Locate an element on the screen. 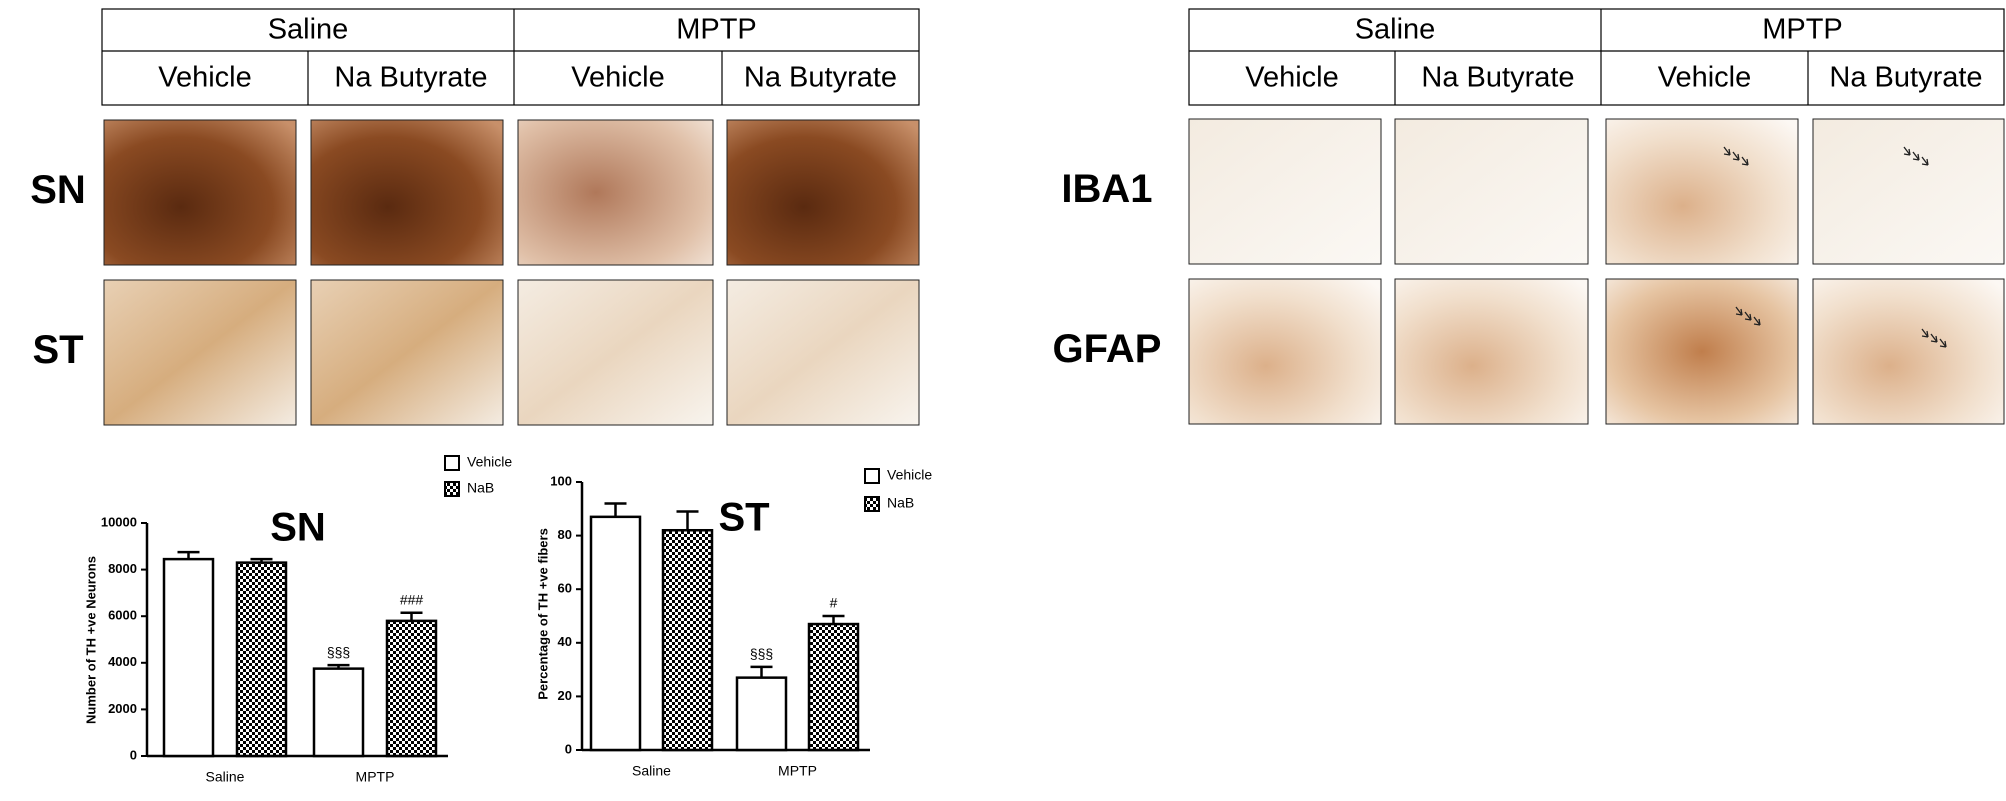 The width and height of the screenshot is (2006, 801). y-tick-label: 6000 is located at coordinates (122, 615).